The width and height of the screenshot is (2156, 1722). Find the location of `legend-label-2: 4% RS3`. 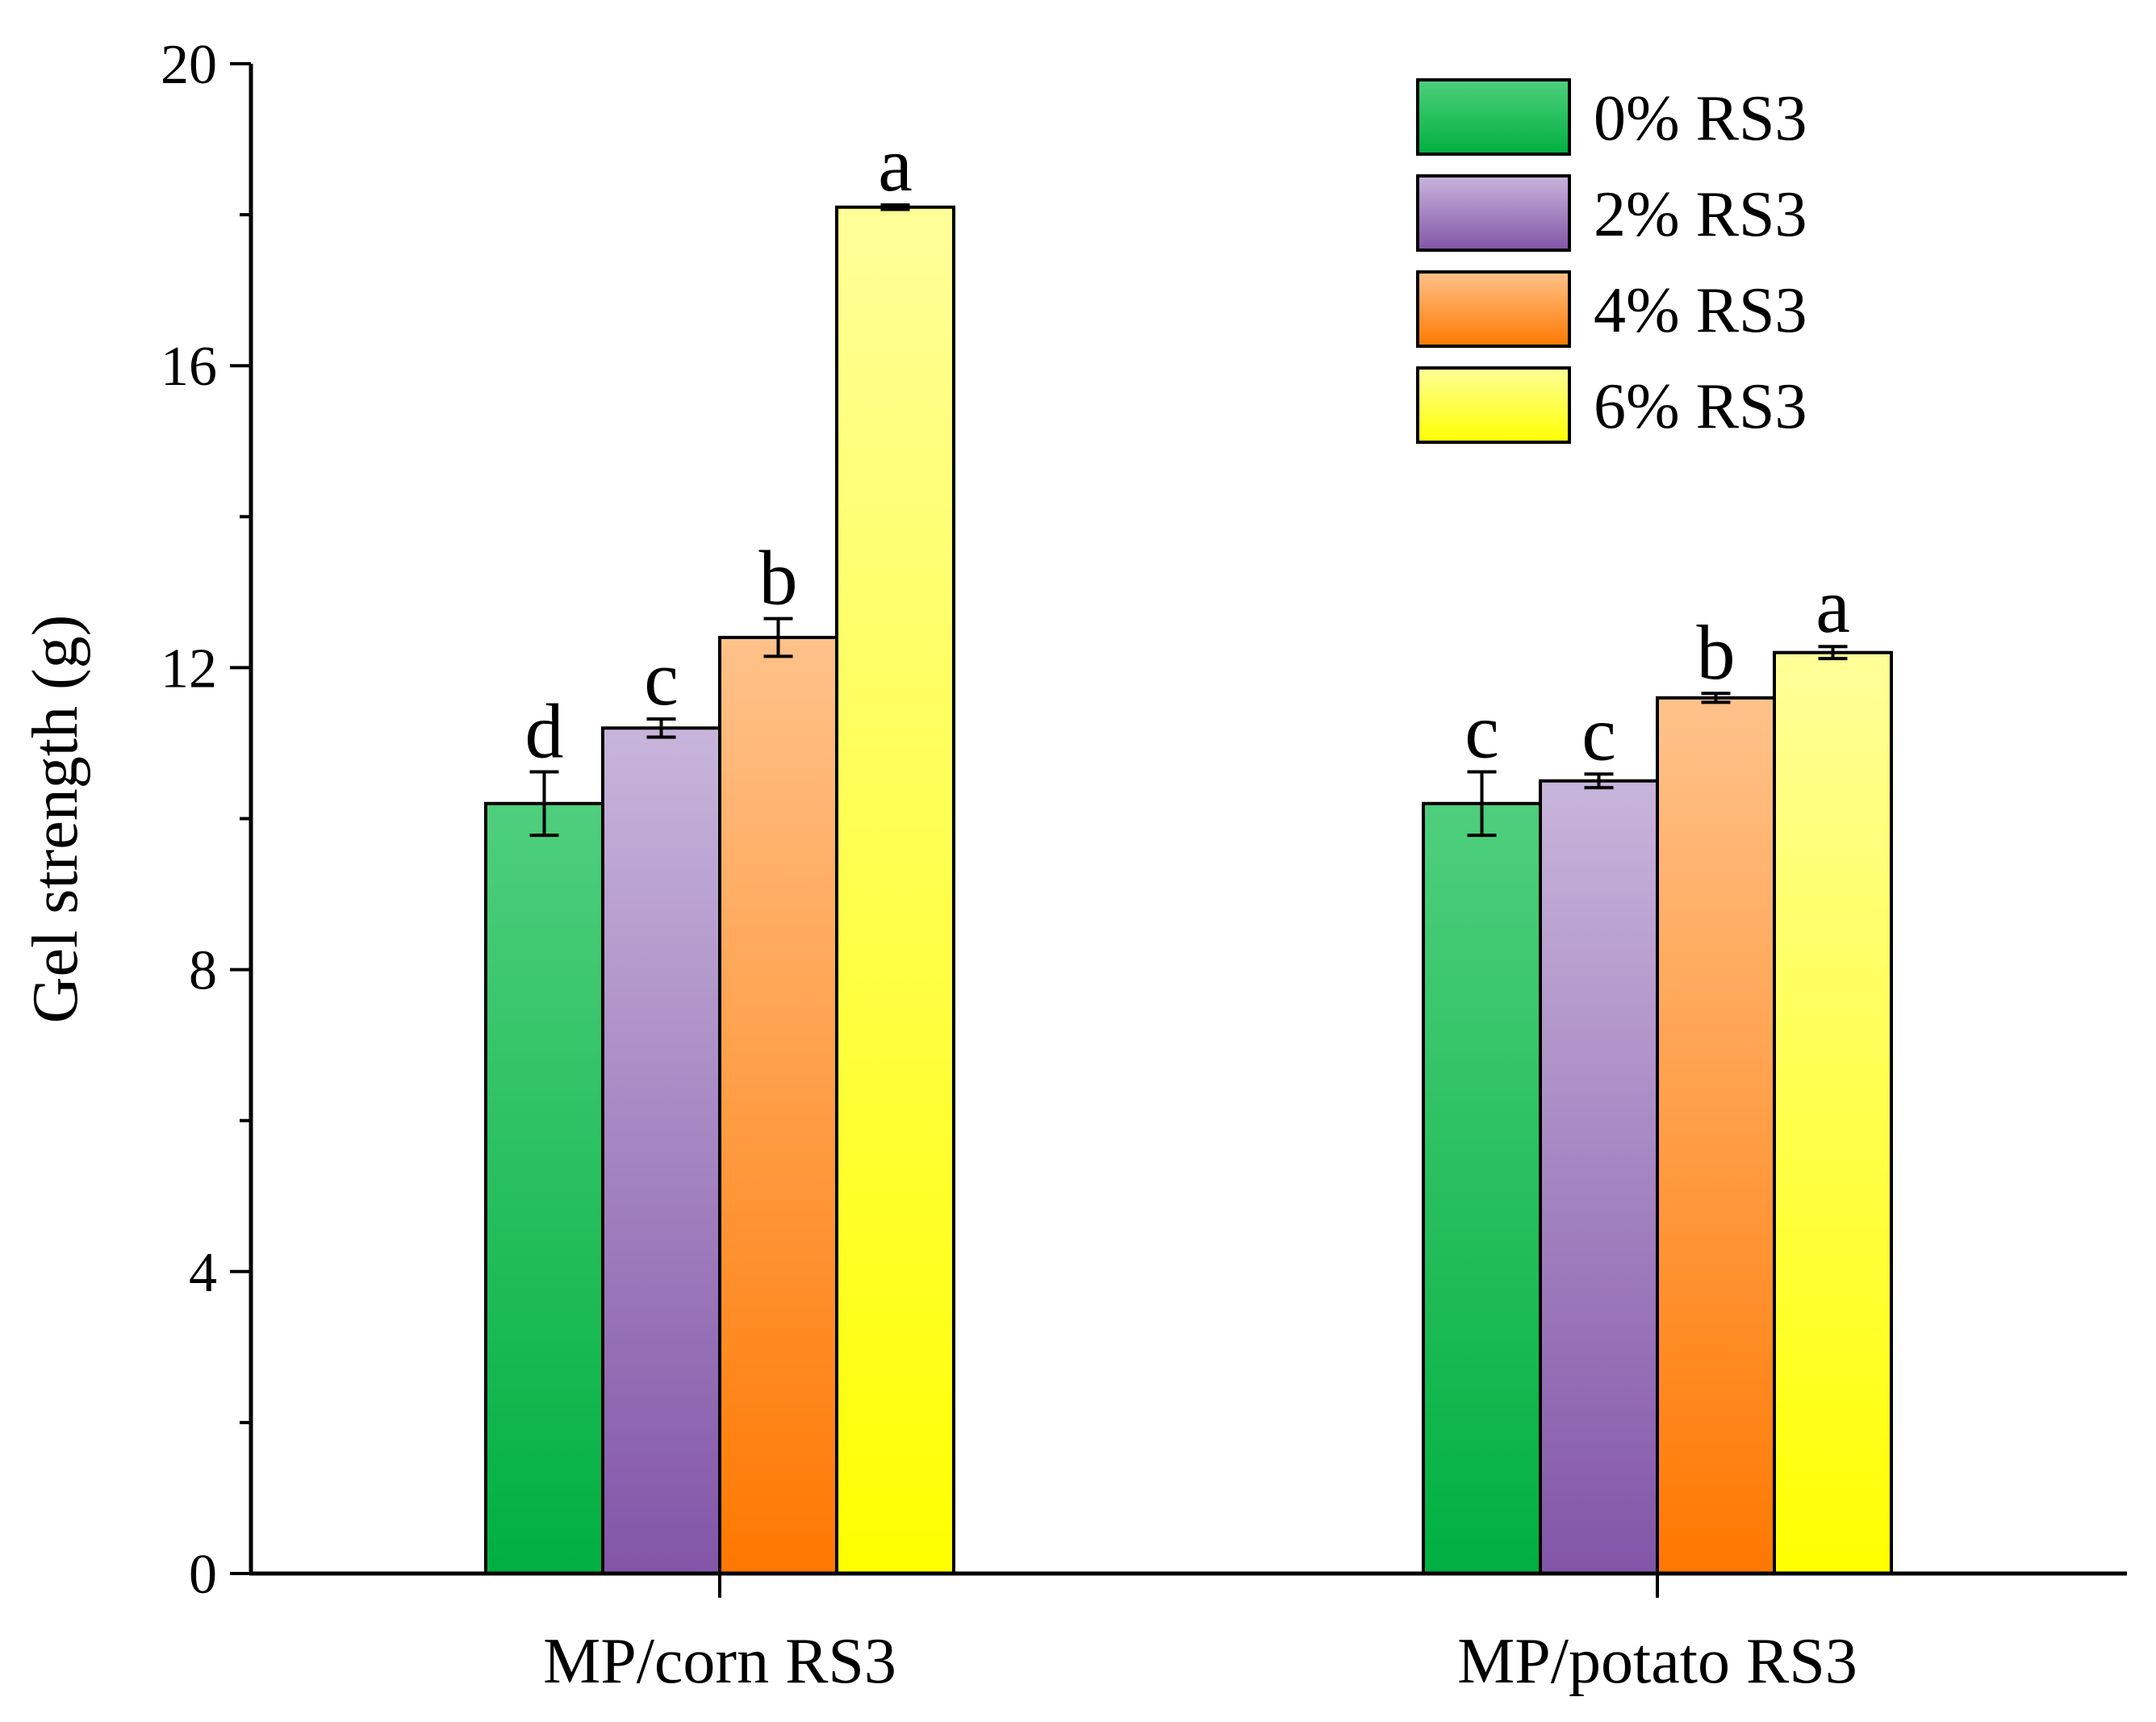

legend-label-2: 4% RS3 is located at coordinates (1700, 310).